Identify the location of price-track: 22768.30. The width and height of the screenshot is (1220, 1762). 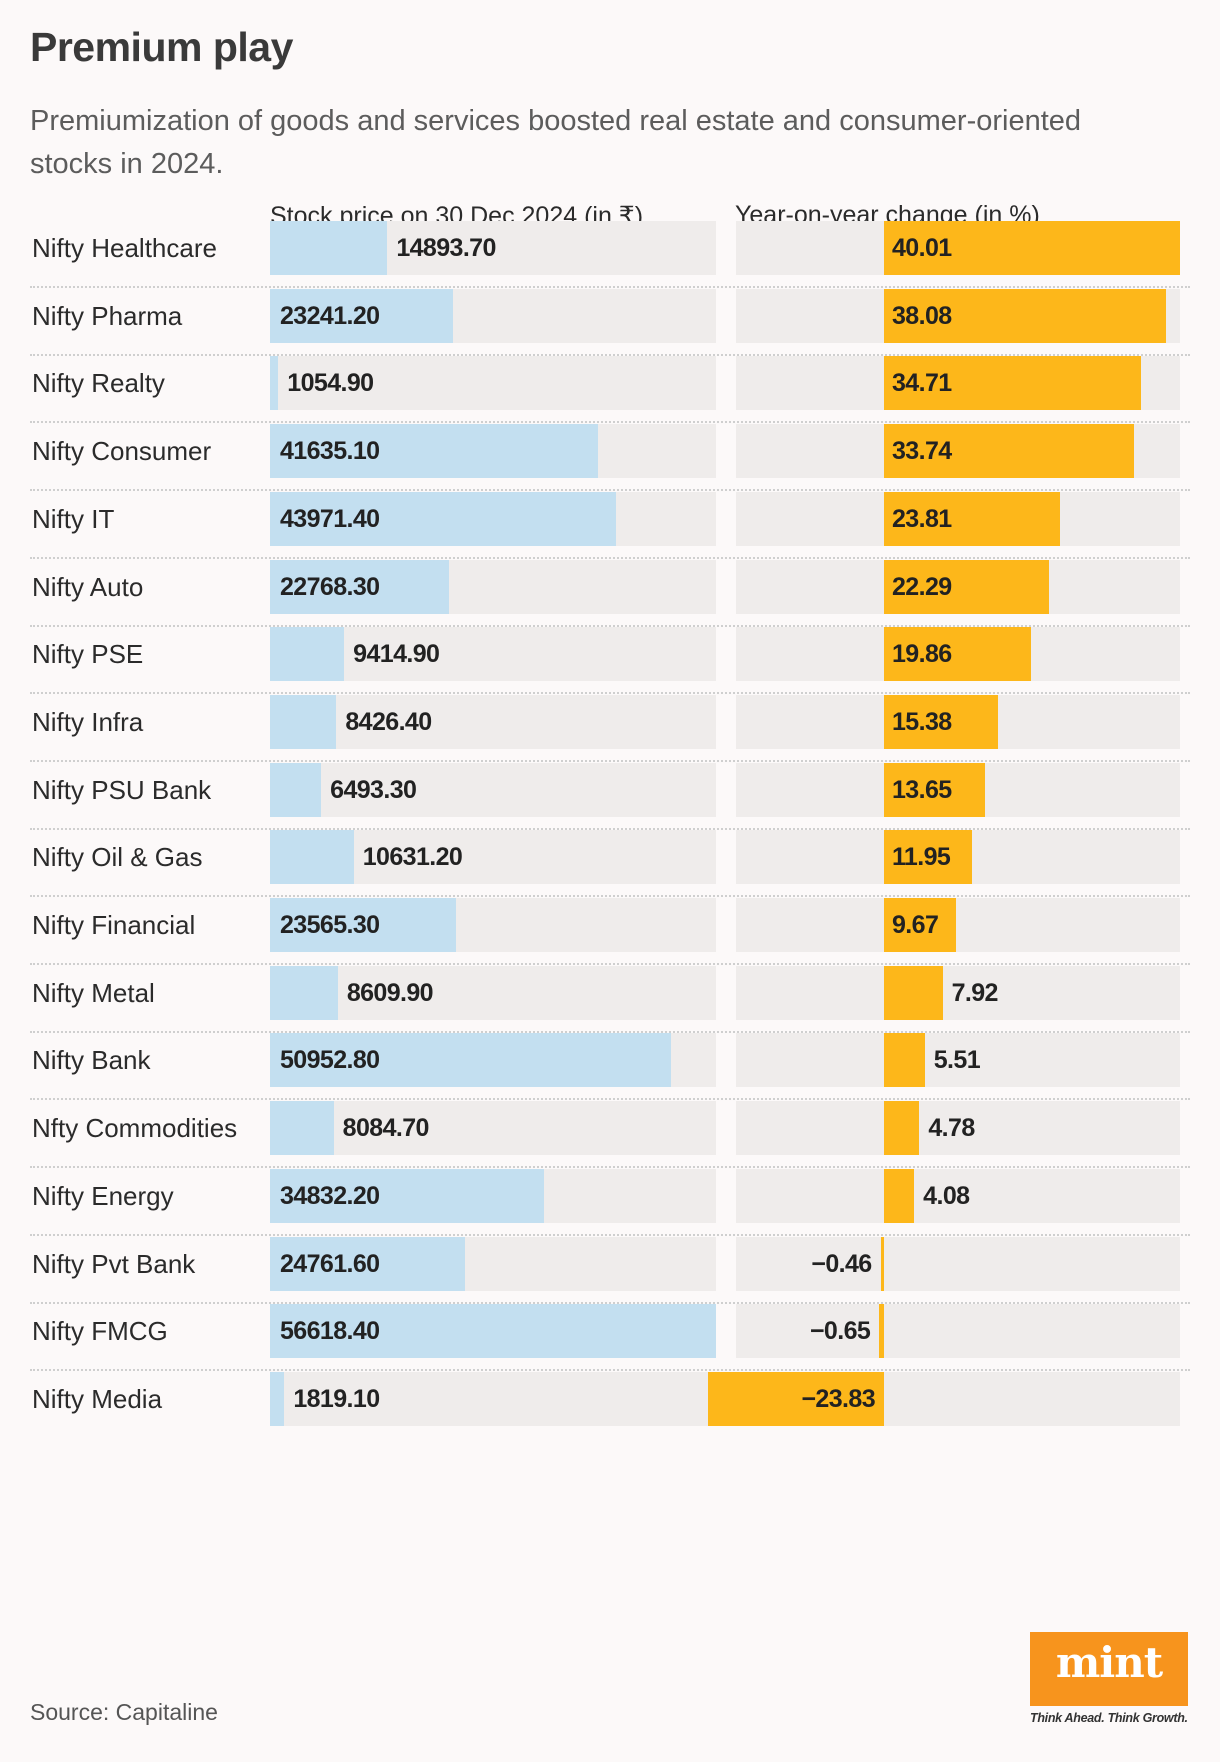
(493, 586).